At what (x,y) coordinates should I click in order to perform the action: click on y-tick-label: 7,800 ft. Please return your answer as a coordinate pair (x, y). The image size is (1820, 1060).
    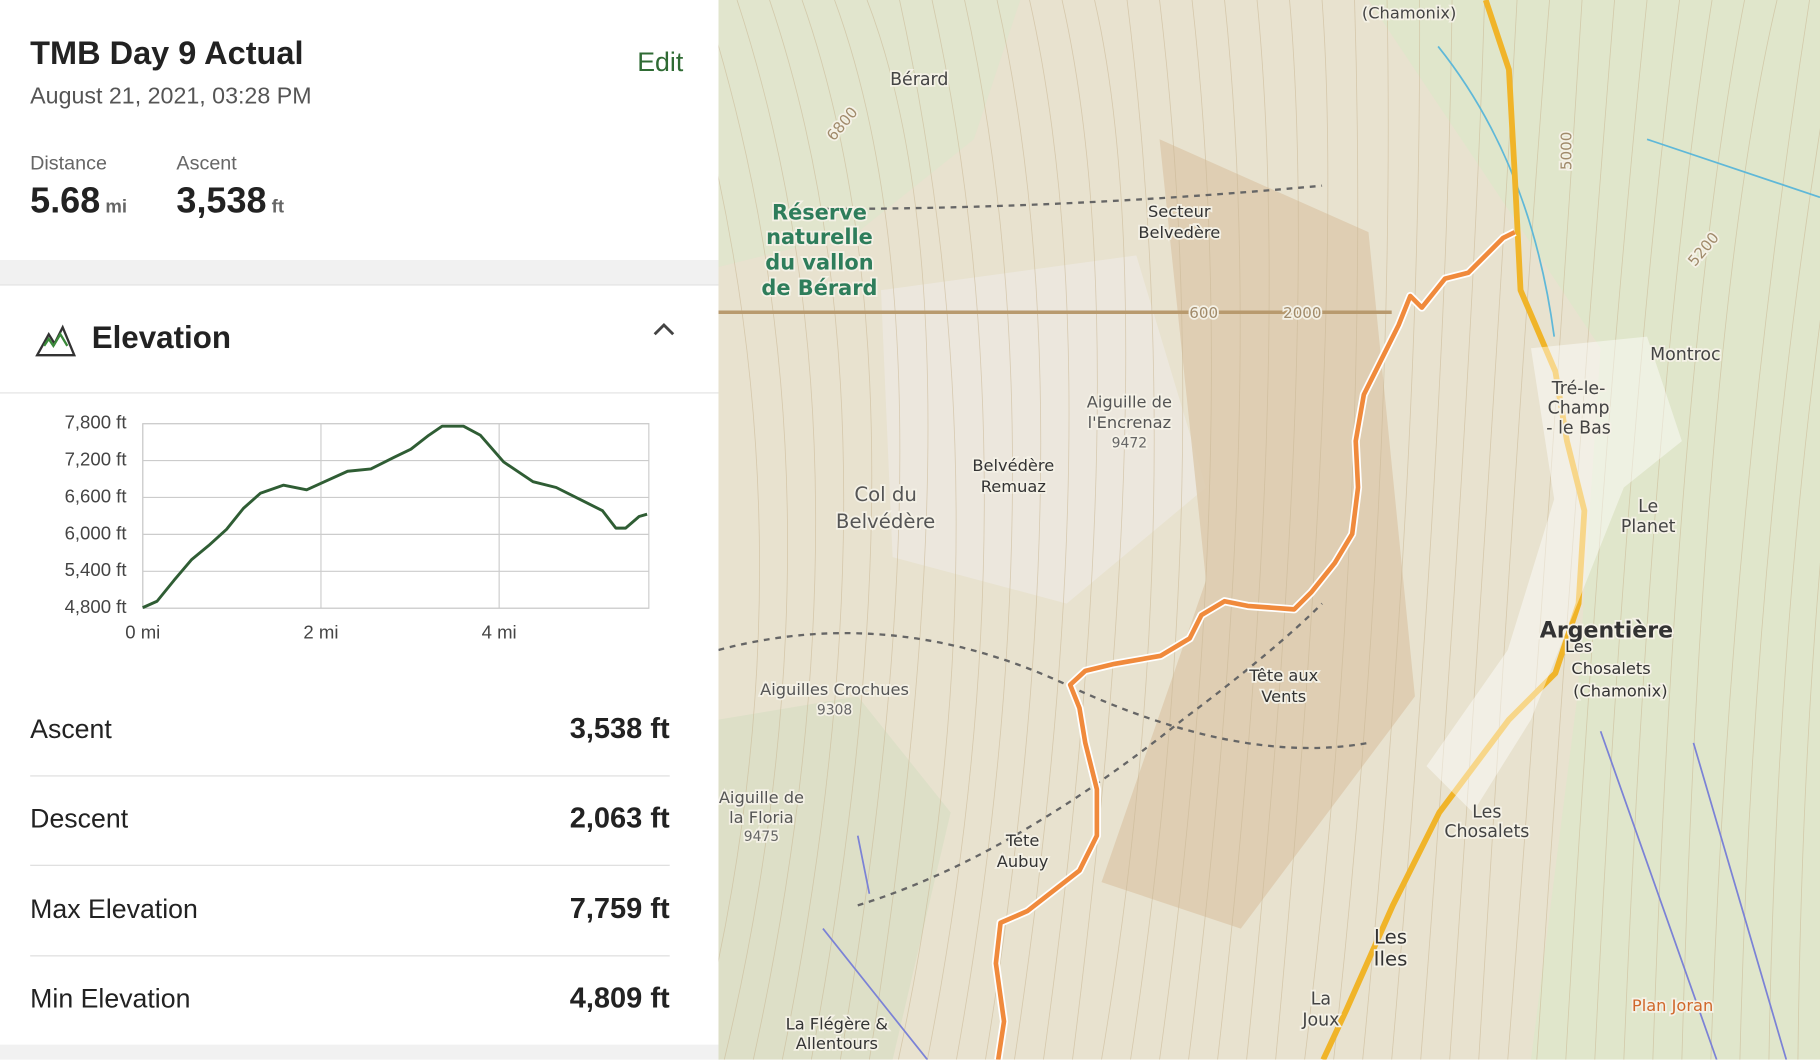
    Looking at the image, I should click on (96, 422).